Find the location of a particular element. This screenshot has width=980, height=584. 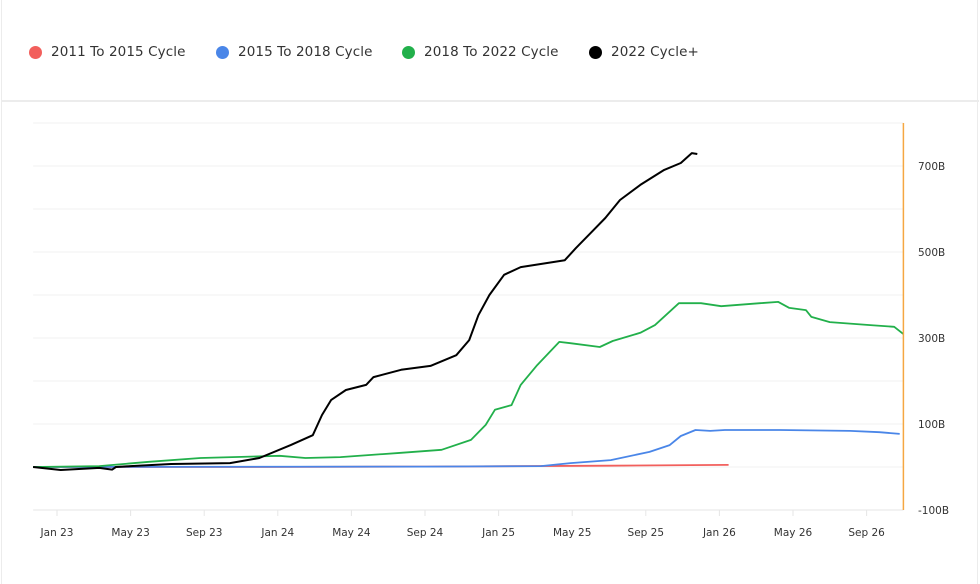

legend-item-2011-2015: 2011 To 2015 Cycle is located at coordinates (107, 52).